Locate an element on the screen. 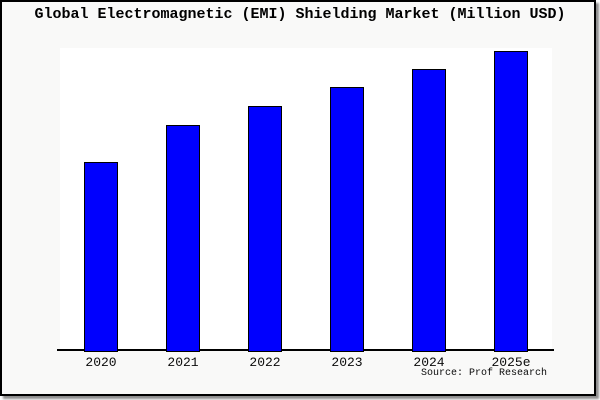 Image resolution: width=600 pixels, height=400 pixels. bar-2023 is located at coordinates (347, 219).